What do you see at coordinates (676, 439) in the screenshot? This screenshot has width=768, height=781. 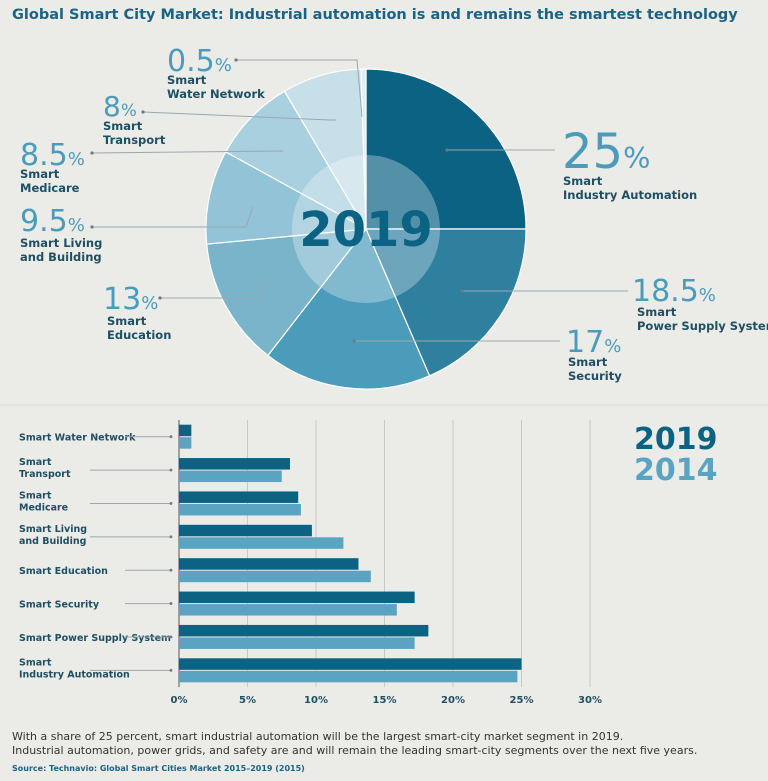 I see `legend-entry: 2019` at bounding box center [676, 439].